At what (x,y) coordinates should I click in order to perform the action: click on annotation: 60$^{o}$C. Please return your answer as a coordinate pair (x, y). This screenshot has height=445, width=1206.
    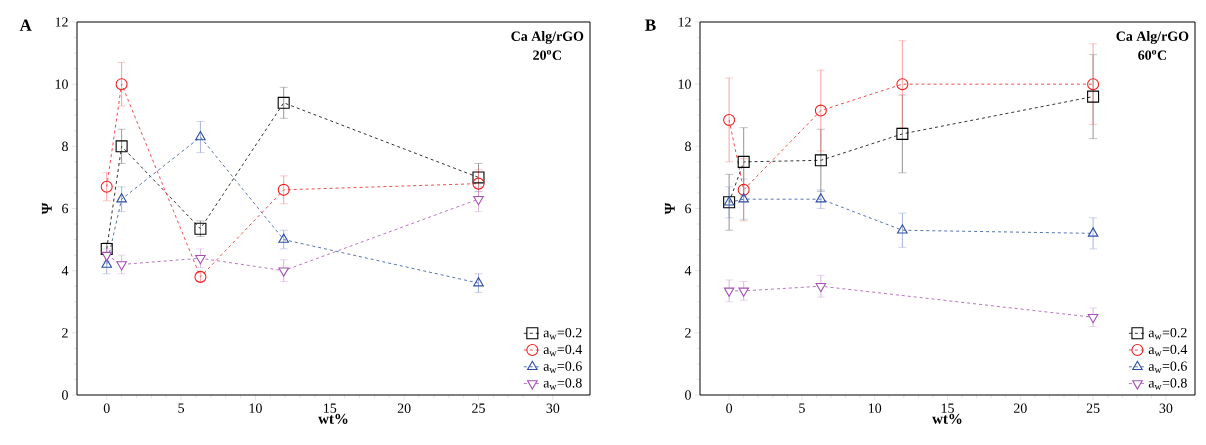
    Looking at the image, I should click on (1152, 54).